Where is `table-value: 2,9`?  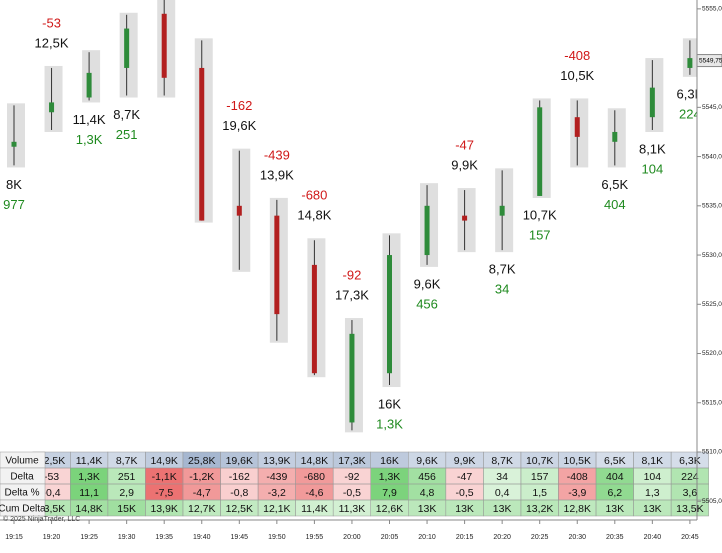 table-value: 2,9 is located at coordinates (126, 493).